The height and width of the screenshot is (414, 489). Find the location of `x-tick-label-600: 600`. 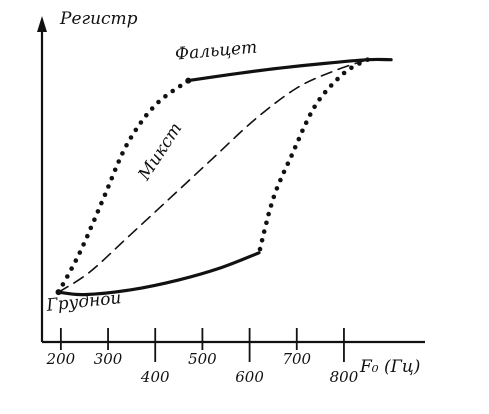

x-tick-label-600: 600 is located at coordinates (249, 377).